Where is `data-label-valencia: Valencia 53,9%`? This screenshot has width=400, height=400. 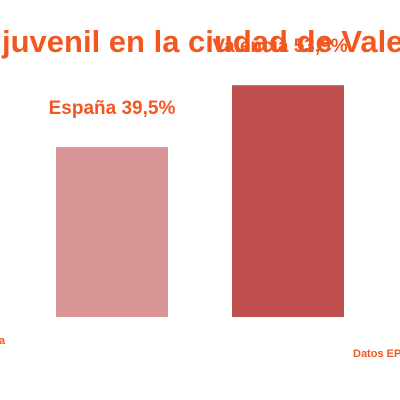
data-label-valencia: Valencia 53,9% is located at coordinates (279, 46).